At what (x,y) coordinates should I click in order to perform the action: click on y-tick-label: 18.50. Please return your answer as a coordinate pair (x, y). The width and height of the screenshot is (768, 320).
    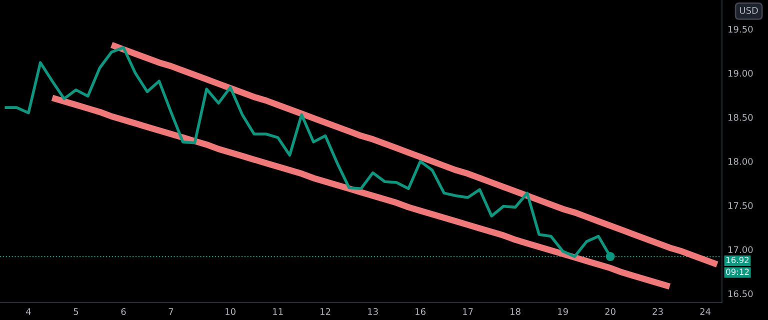
    Looking at the image, I should click on (740, 117).